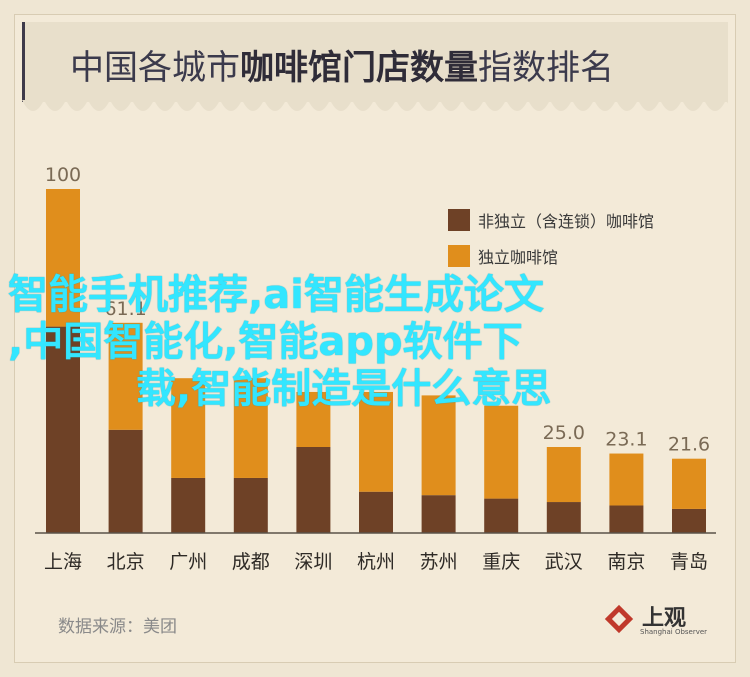  Describe the element at coordinates (439, 562) in the screenshot. I see `x-tick-label: 苏州` at that location.